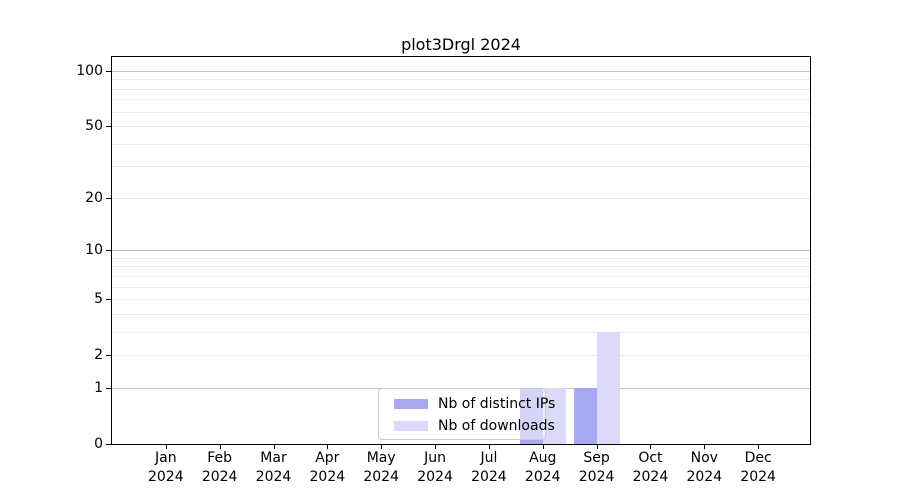  What do you see at coordinates (704, 458) in the screenshot?
I see `month-label: Nov` at bounding box center [704, 458].